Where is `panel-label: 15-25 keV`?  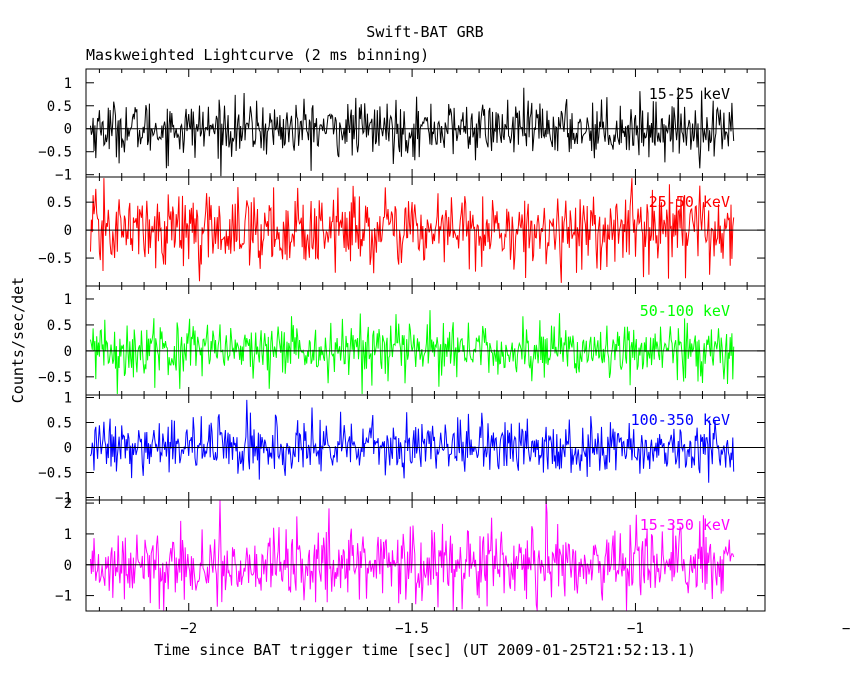 panel-label: 15-25 keV is located at coordinates (689, 94).